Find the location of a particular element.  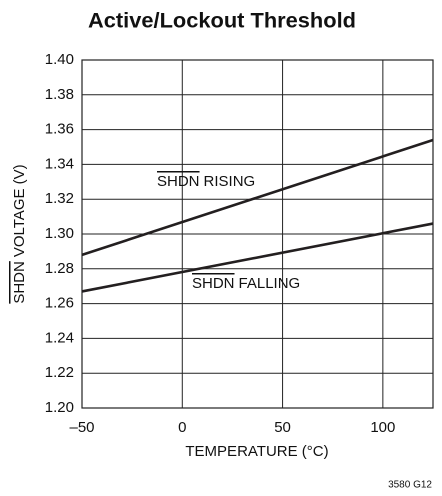

y-axis-label-text: VOLTAGE (V) is located at coordinates (19, 210).